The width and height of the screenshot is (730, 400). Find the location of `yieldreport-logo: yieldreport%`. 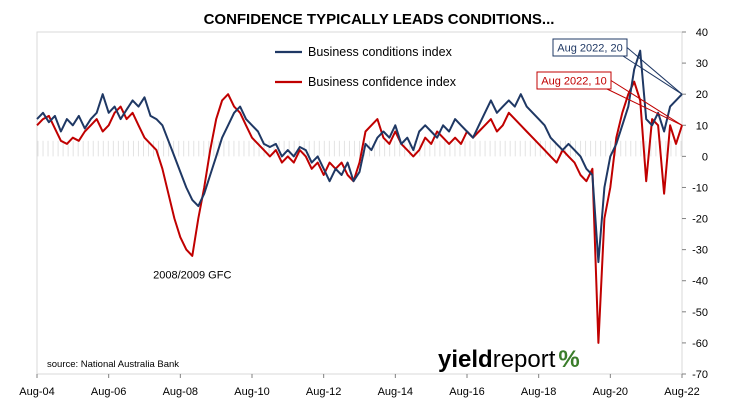

yieldreport-logo: yieldreport% is located at coordinates (509, 359).